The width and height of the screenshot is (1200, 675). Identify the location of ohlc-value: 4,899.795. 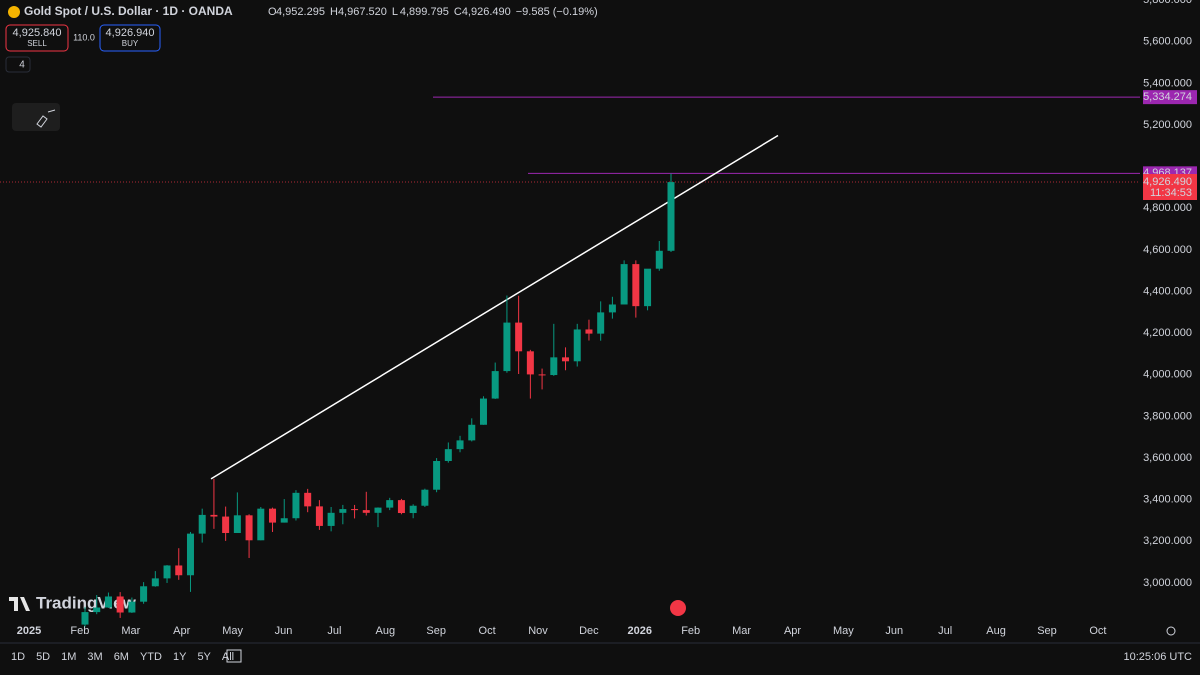
(424, 12).